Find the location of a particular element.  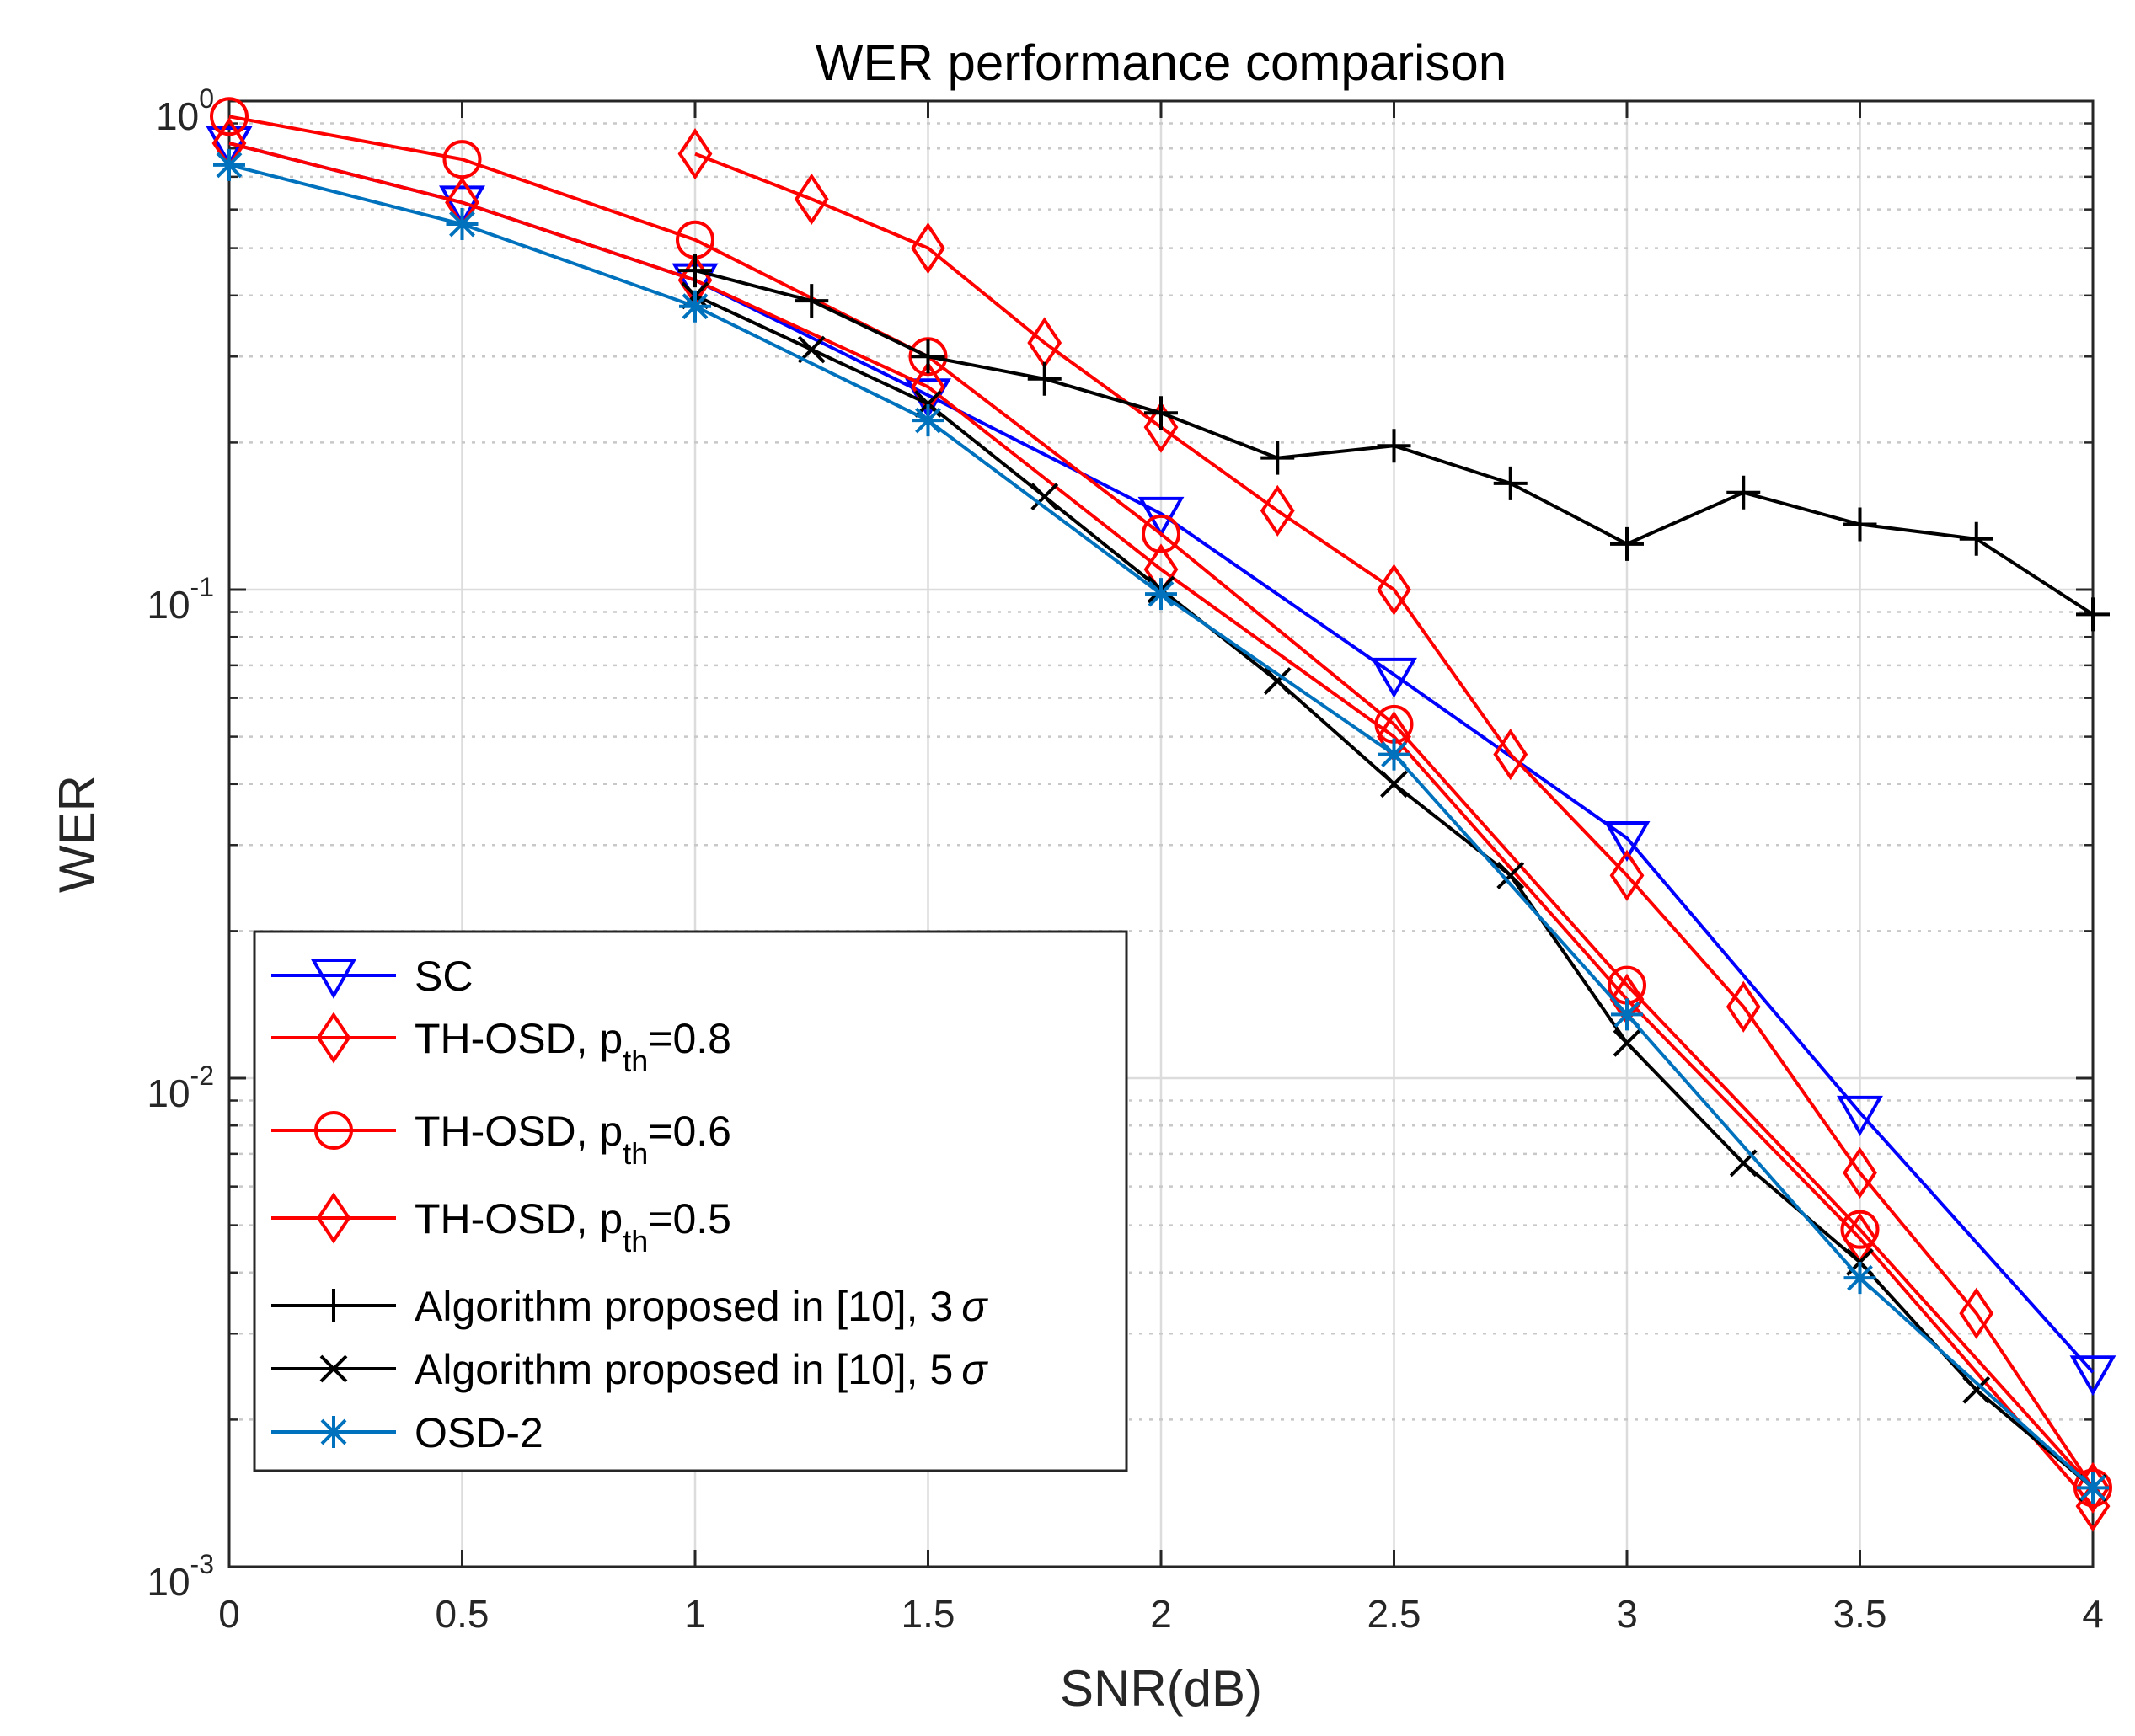

y-axis-label: WER is located at coordinates (77, 834).